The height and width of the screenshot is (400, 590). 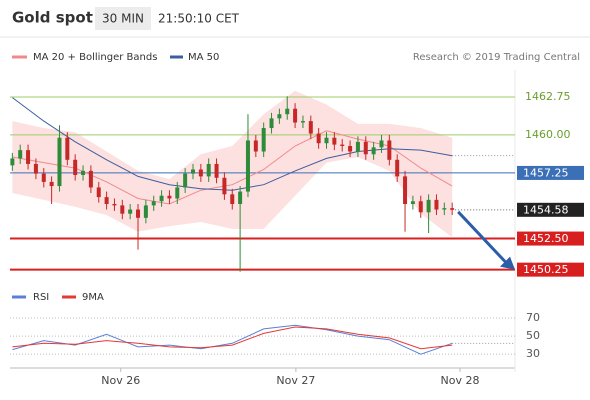 I want to click on legend-label: MA 50, so click(x=203, y=57).